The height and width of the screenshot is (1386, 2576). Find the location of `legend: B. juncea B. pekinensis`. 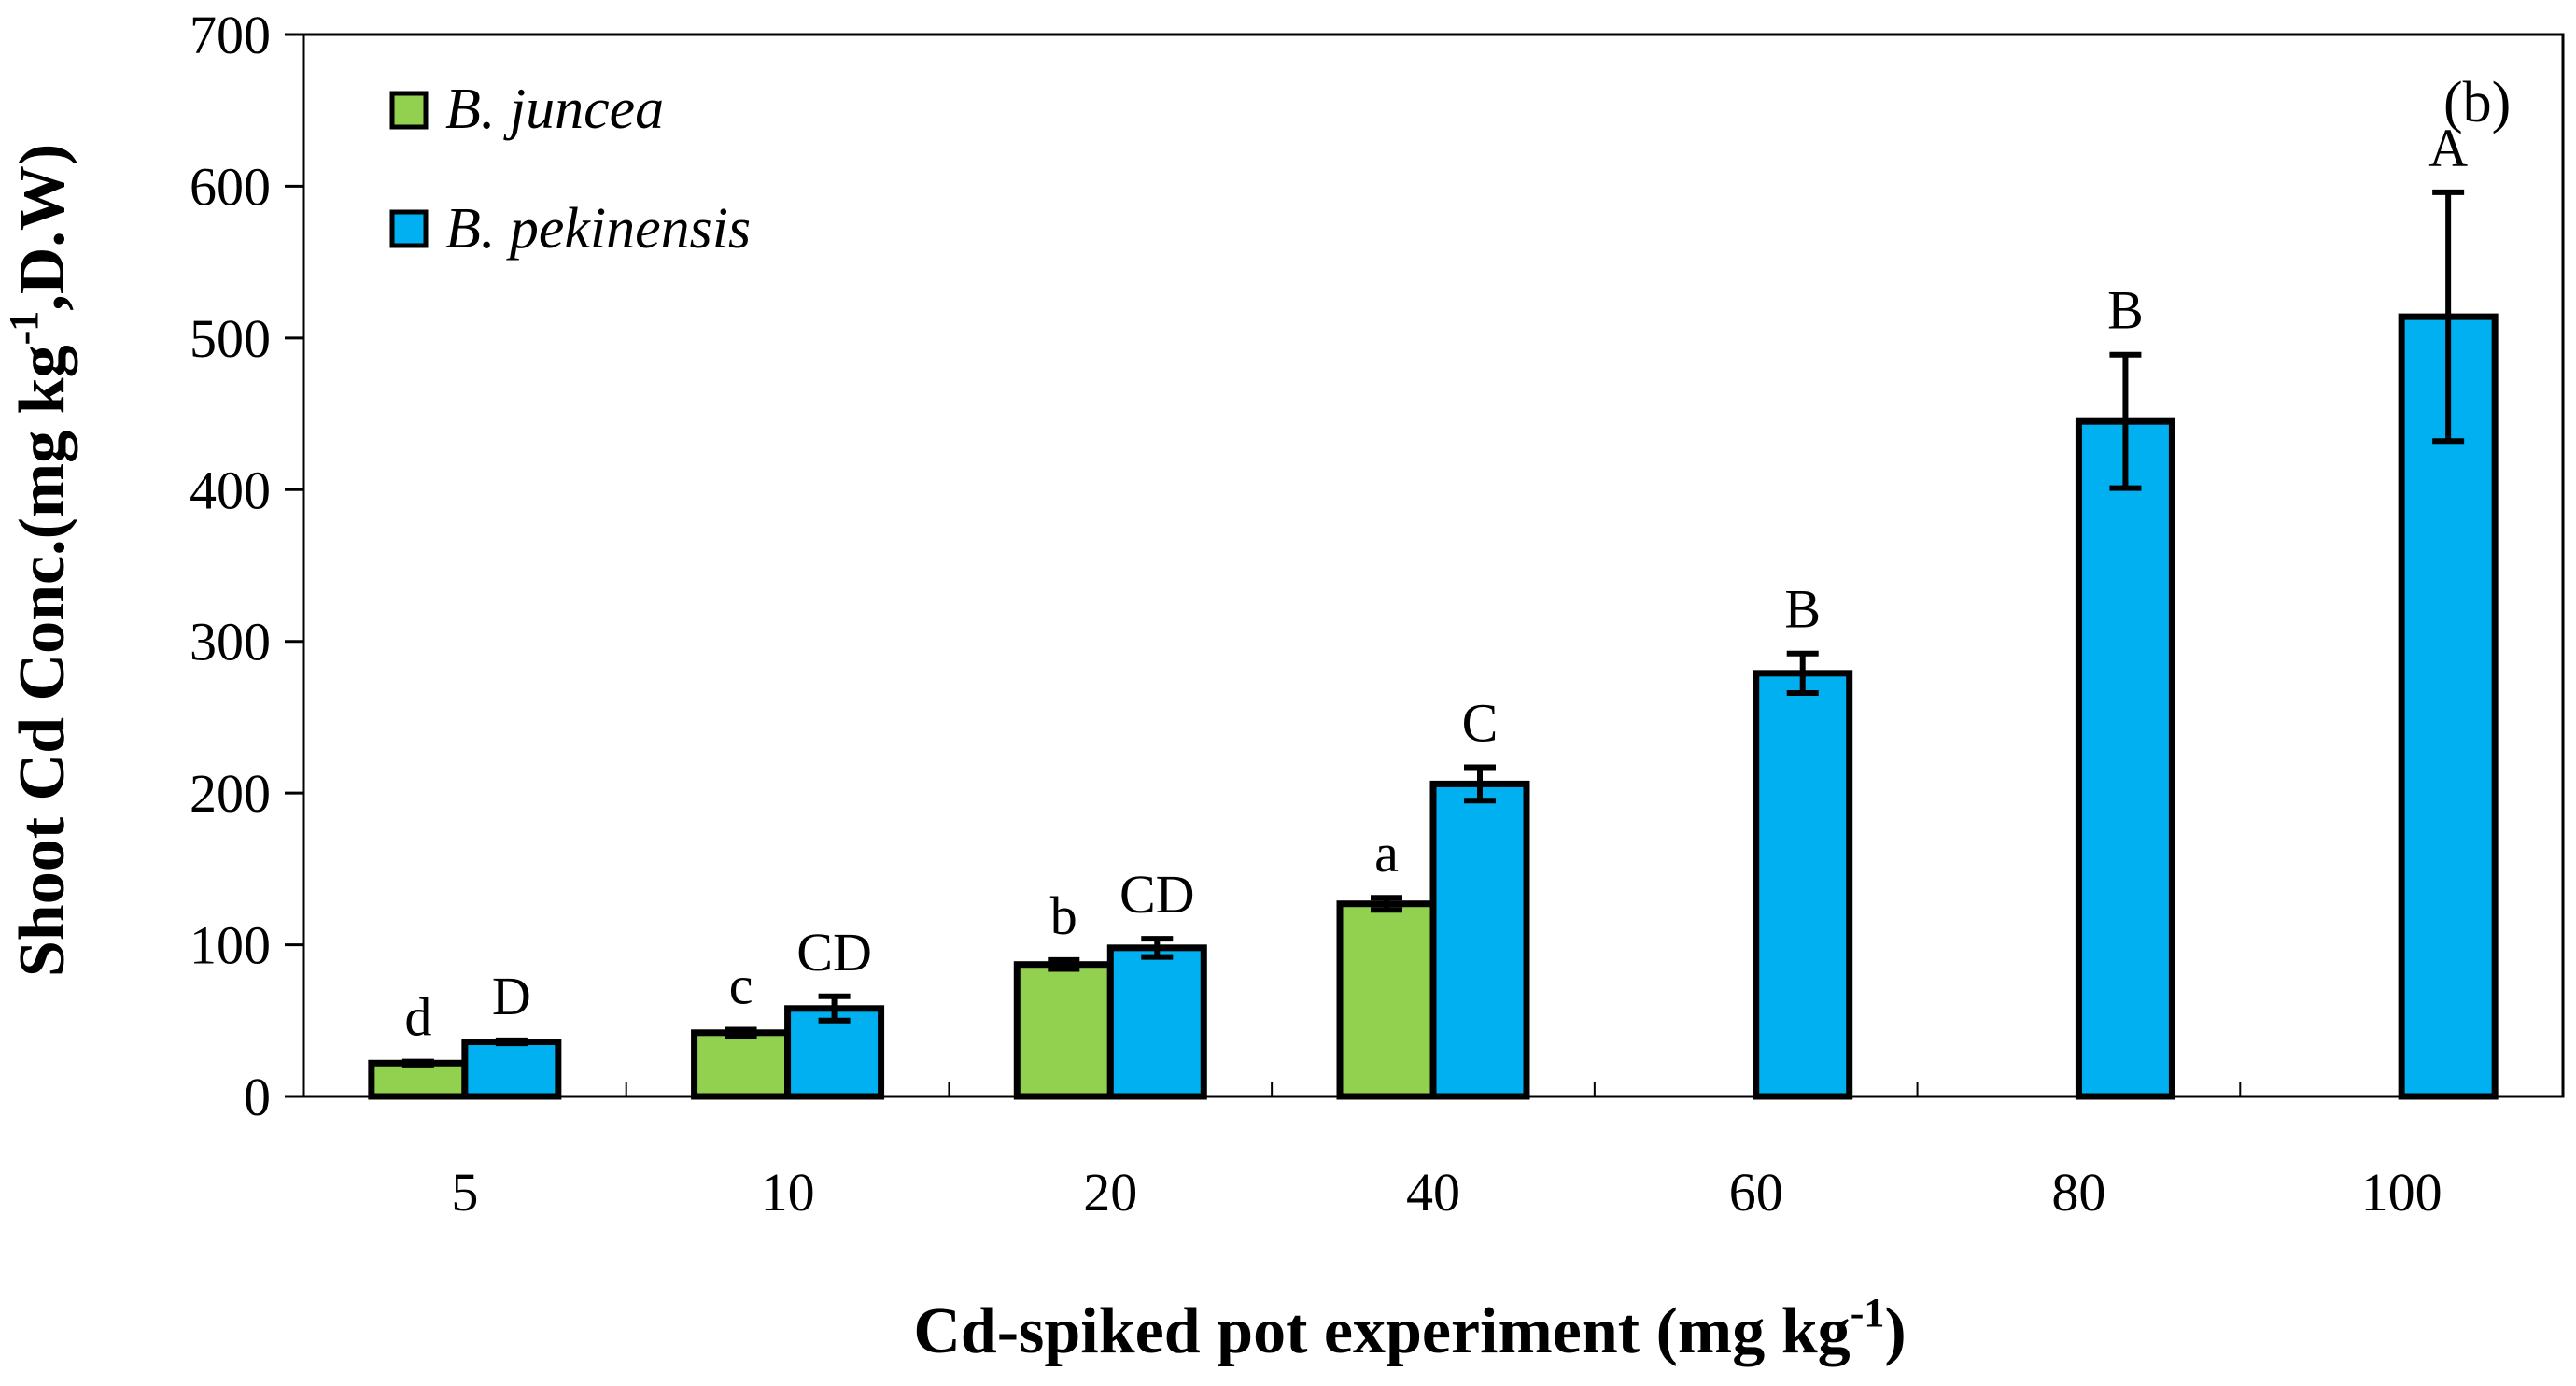

legend: B. juncea B. pekinensis is located at coordinates (570, 170).